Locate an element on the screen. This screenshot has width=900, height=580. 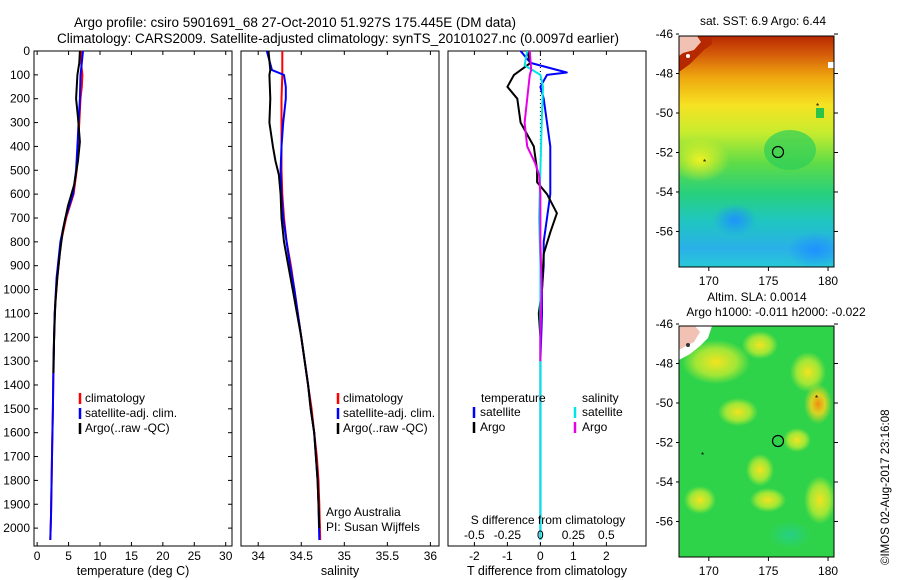
depth-tick-label: 900 is located at coordinates (20, 266).